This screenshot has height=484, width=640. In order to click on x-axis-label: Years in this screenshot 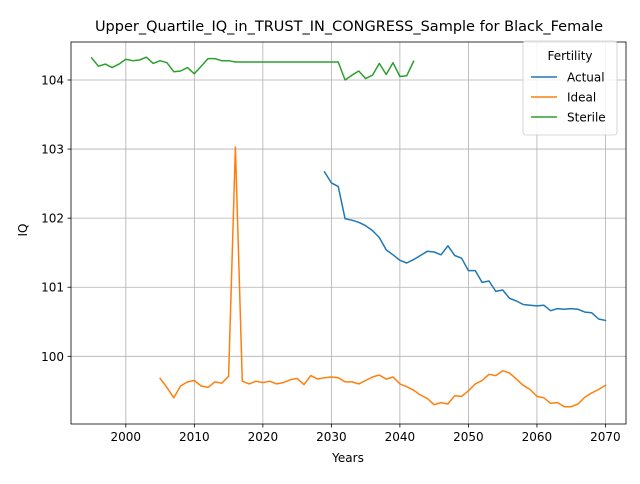, I will do `click(347, 458)`.